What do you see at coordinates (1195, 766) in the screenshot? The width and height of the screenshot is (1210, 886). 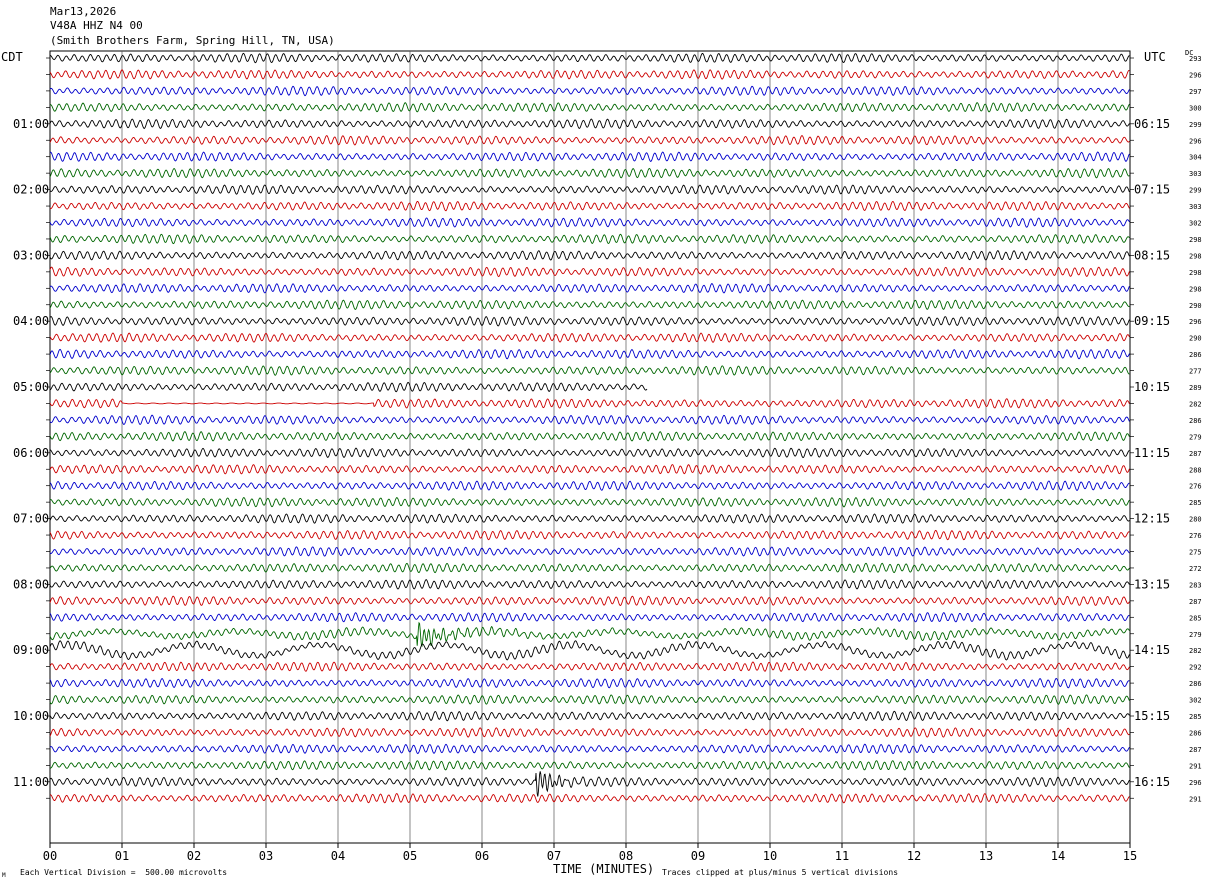 I see `dc-offset-label: 291` at bounding box center [1195, 766].